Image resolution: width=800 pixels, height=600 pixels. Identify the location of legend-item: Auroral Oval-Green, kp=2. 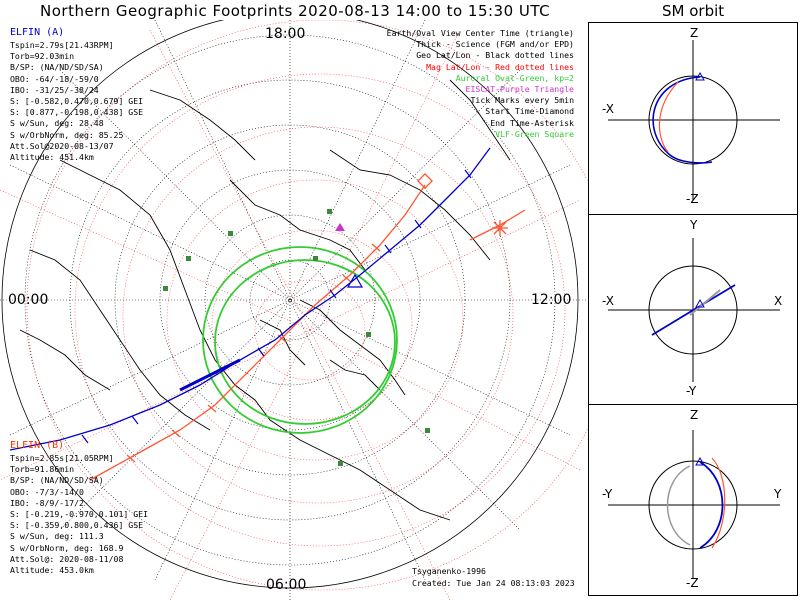
(514, 77).